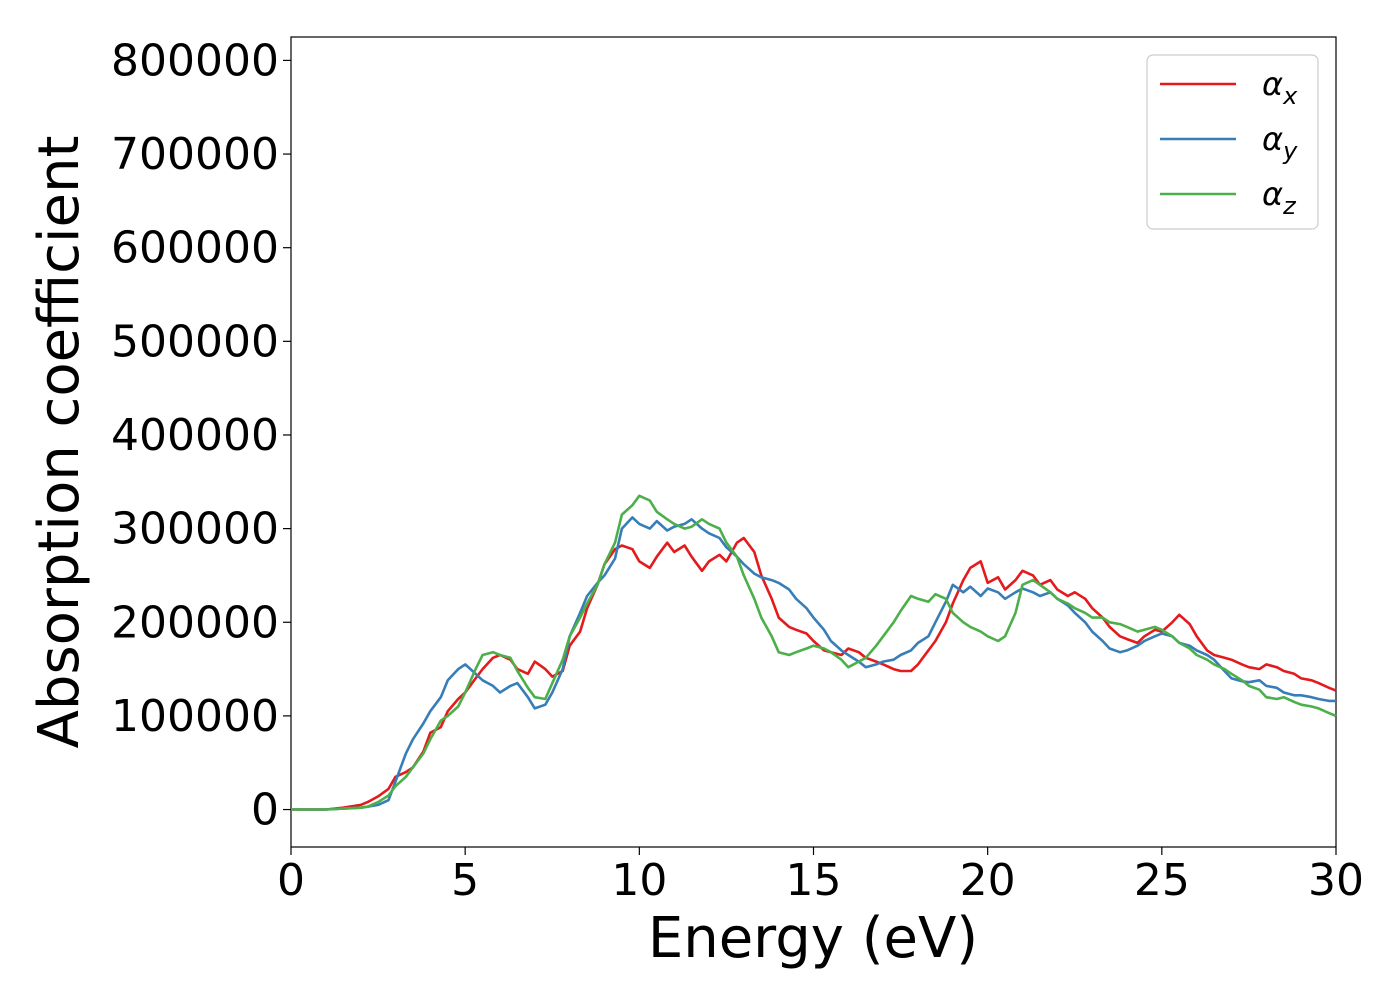 This screenshot has height=1005, width=1400. Describe the element at coordinates (988, 880) in the screenshot. I see `x-tick-label: 20` at that location.